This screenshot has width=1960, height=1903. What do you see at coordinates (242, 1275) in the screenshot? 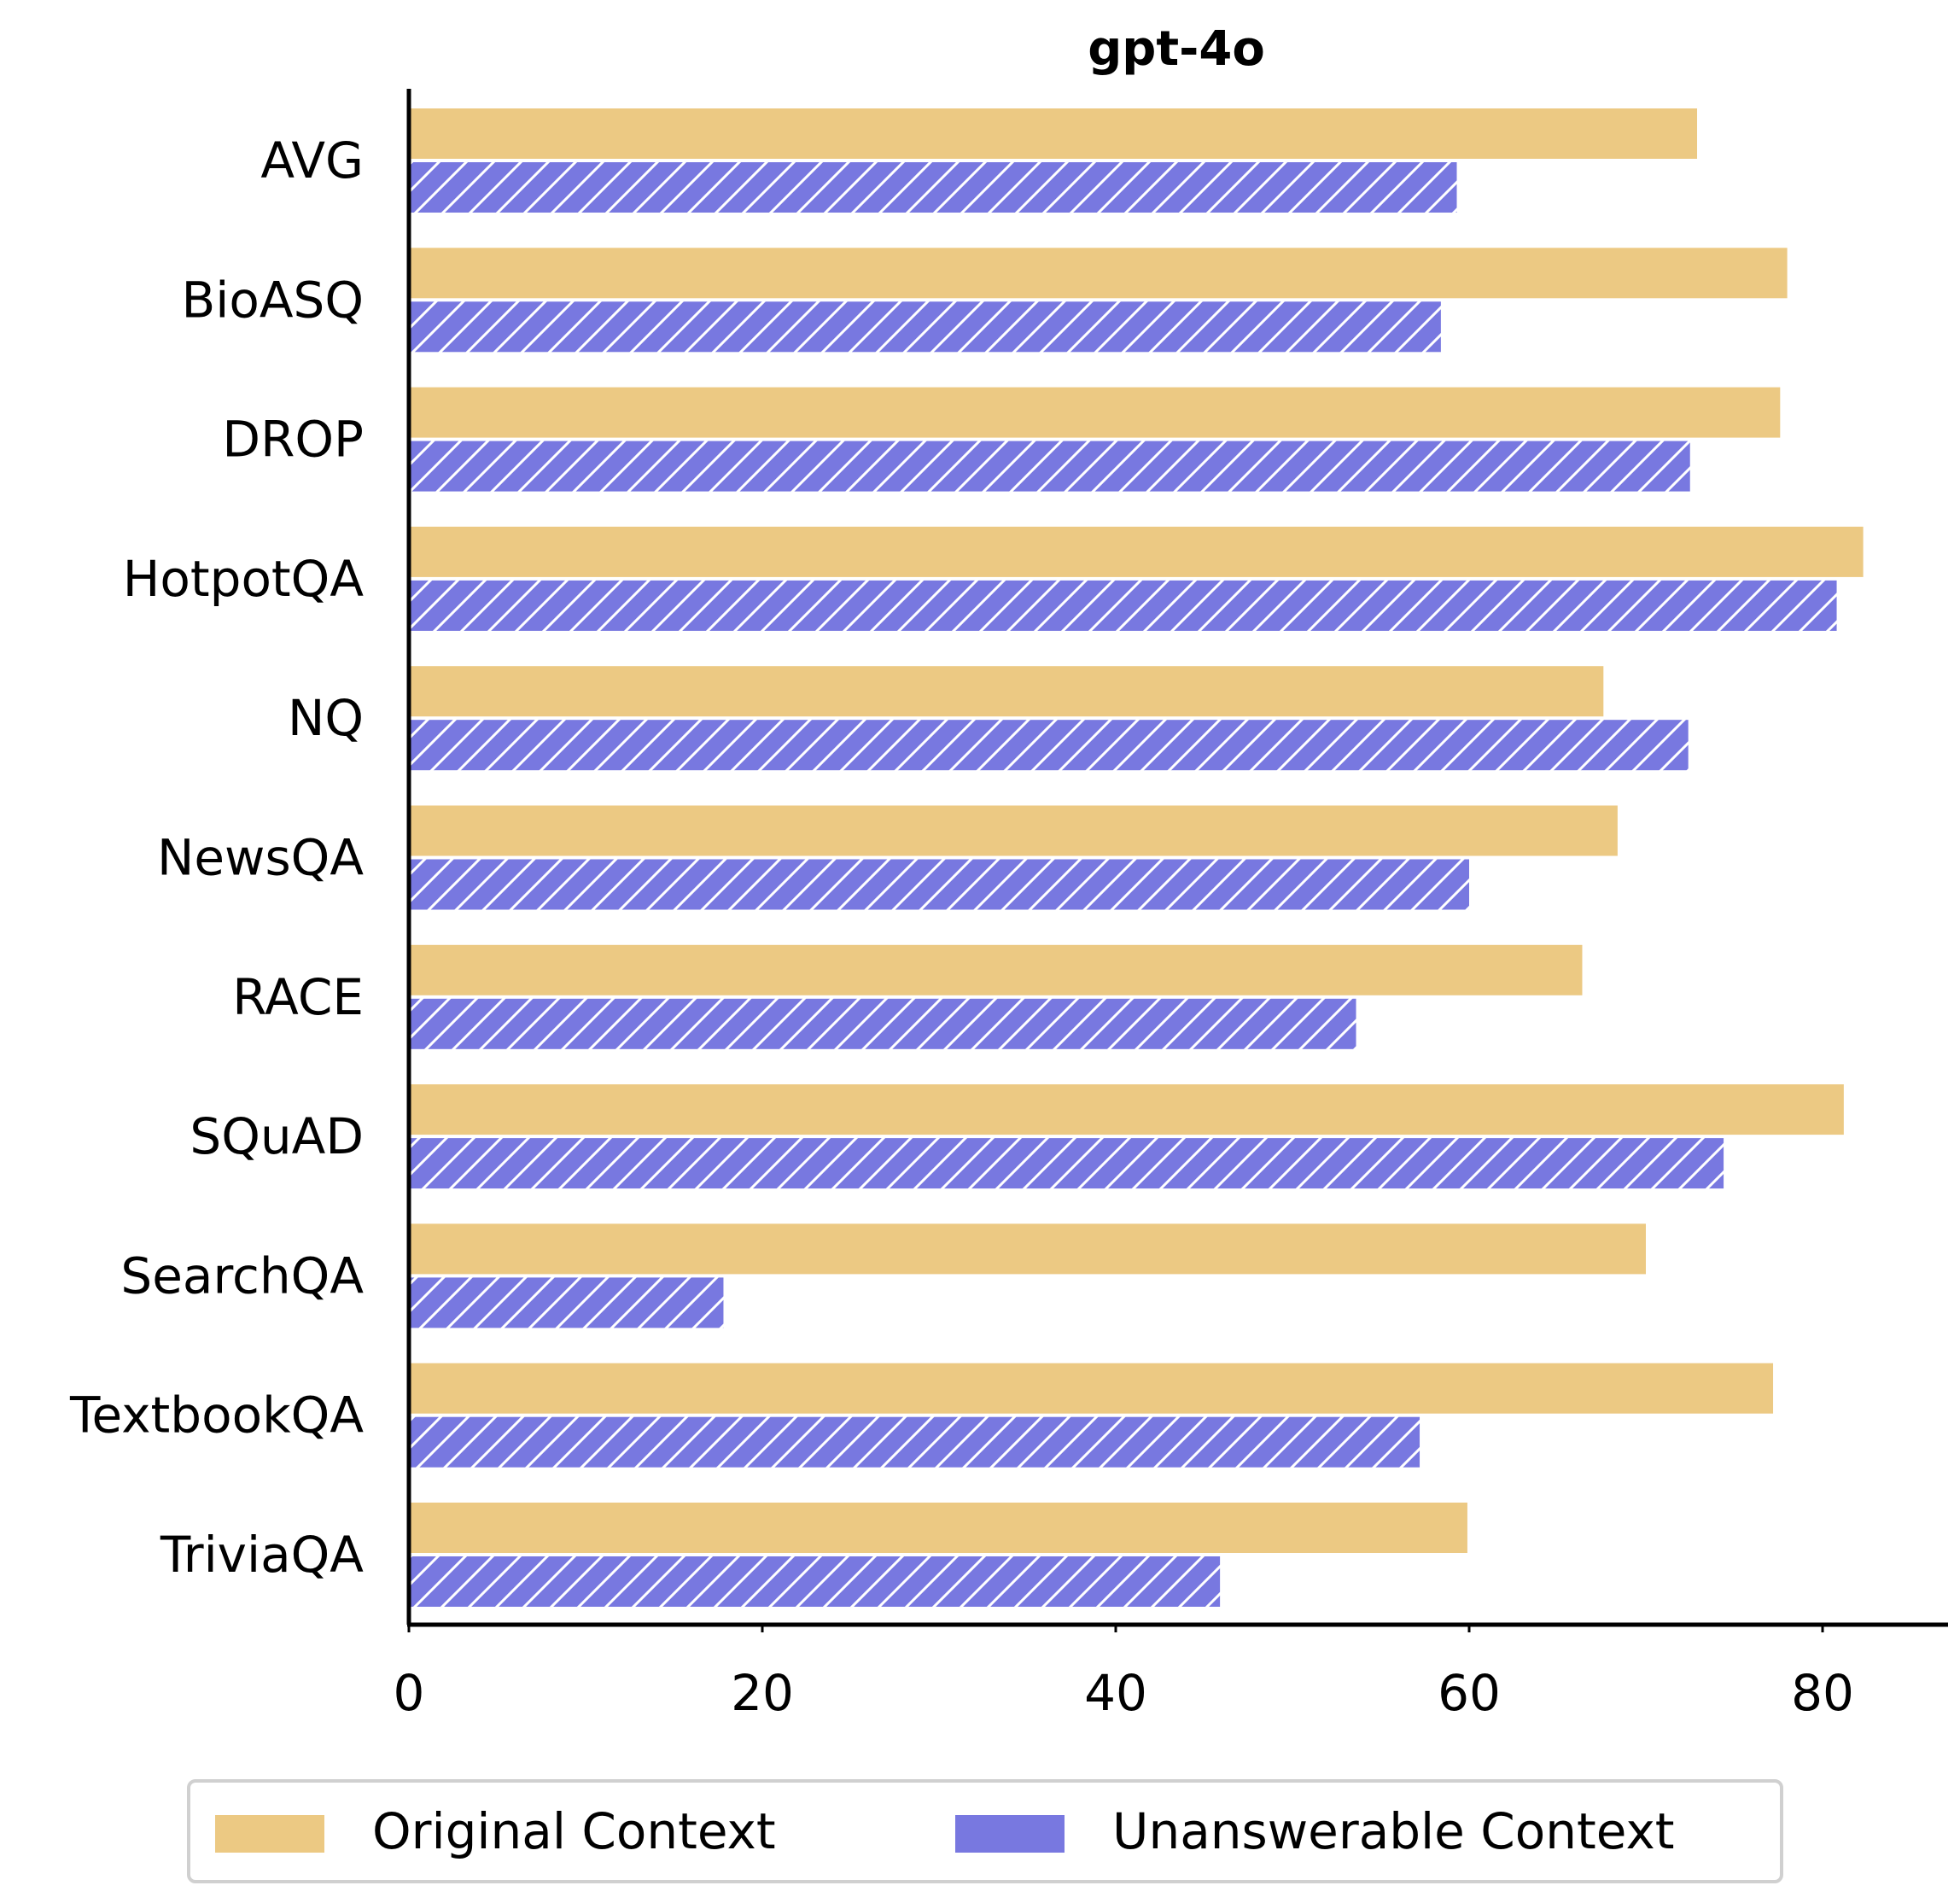
I see `y-tick-label-searchqa: SearchQA` at bounding box center [242, 1275].